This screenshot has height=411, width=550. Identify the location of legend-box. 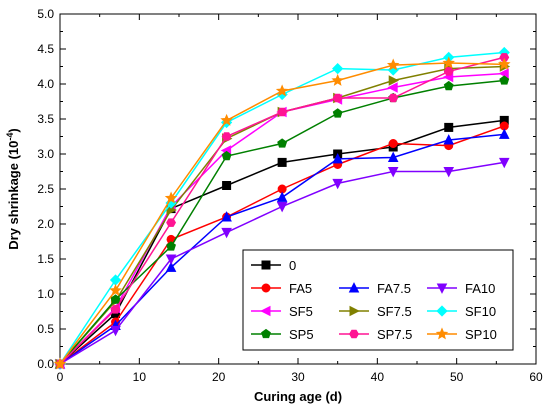
(378, 300).